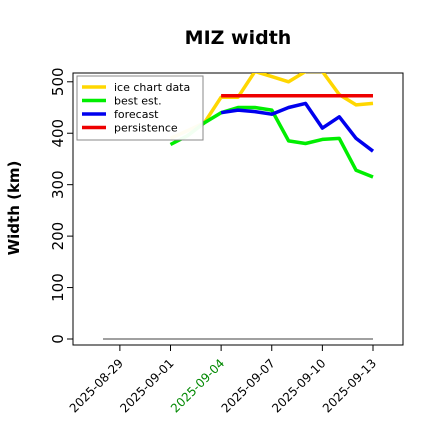 The width and height of the screenshot is (440, 440). What do you see at coordinates (58, 287) in the screenshot?
I see `y-tick-label: 100` at bounding box center [58, 287].